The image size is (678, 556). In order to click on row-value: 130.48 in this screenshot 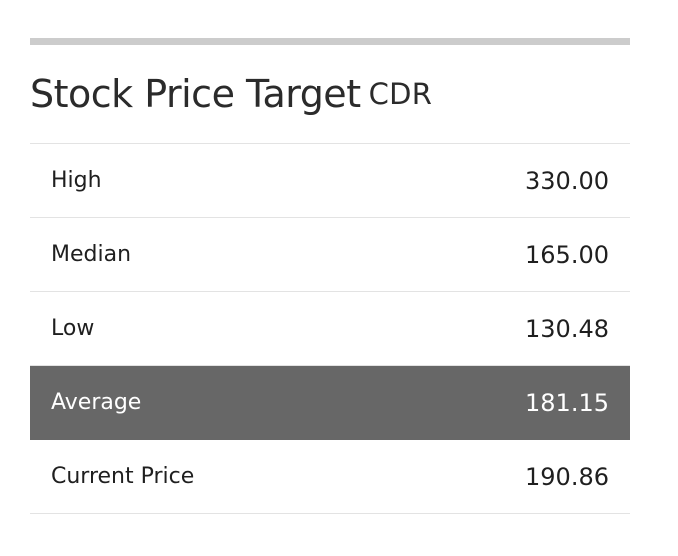, I will do `click(567, 328)`.